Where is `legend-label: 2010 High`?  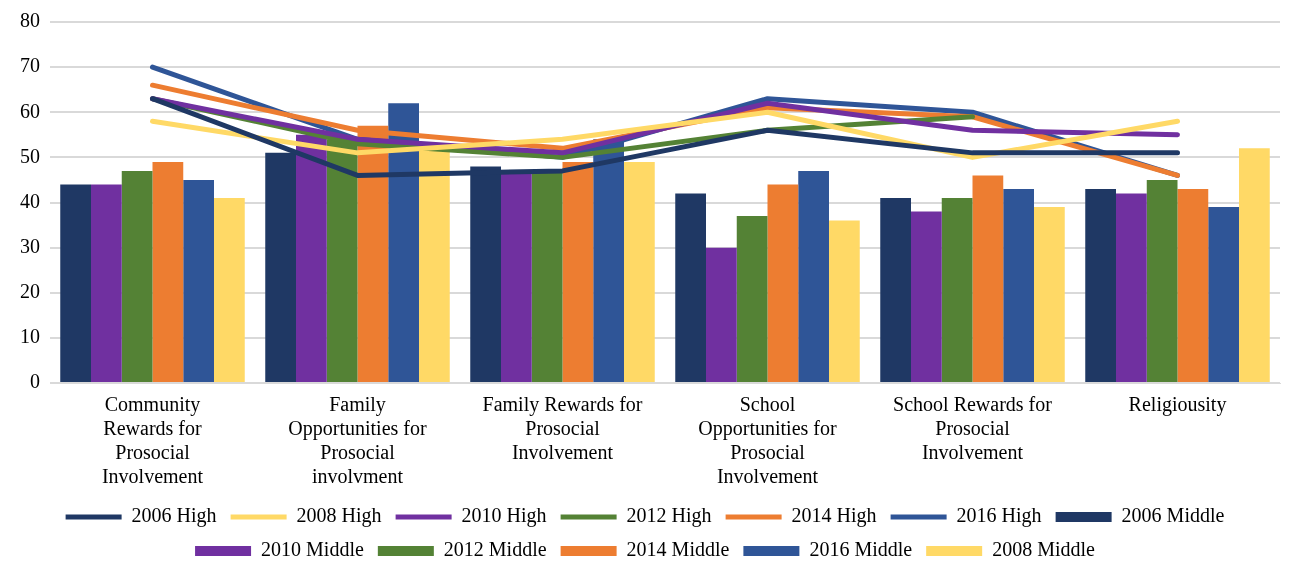
legend-label: 2010 High is located at coordinates (504, 516).